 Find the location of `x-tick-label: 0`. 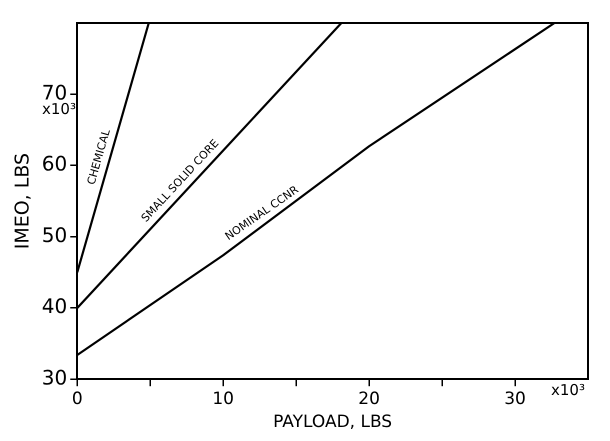

x-tick-label: 0 is located at coordinates (77, 398).